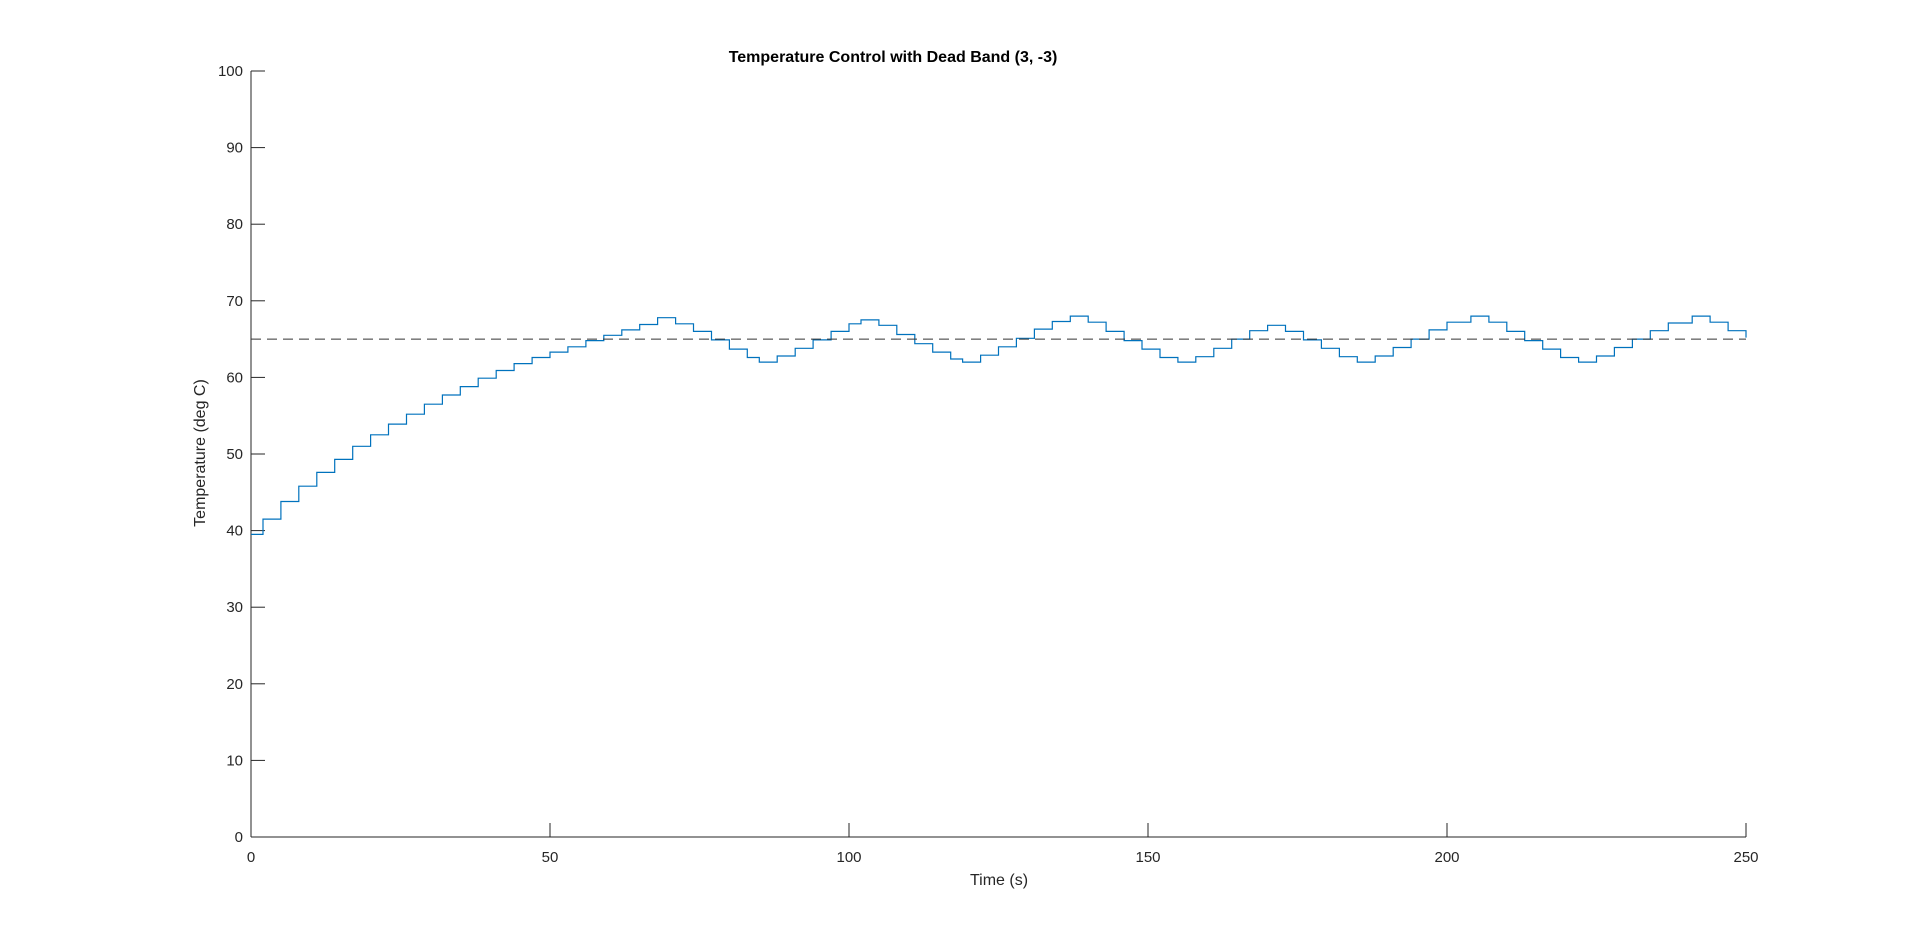 This screenshot has width=1920, height=936. What do you see at coordinates (999, 880) in the screenshot?
I see `x-axis-label: Time (s)` at bounding box center [999, 880].